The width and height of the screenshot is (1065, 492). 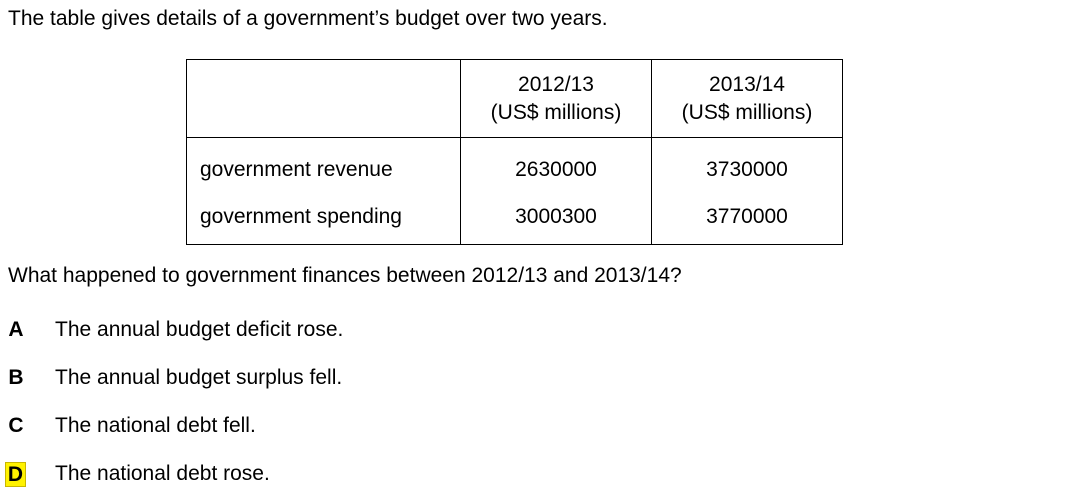 What do you see at coordinates (162, 473) in the screenshot?
I see `option-text: The national debt rose.` at bounding box center [162, 473].